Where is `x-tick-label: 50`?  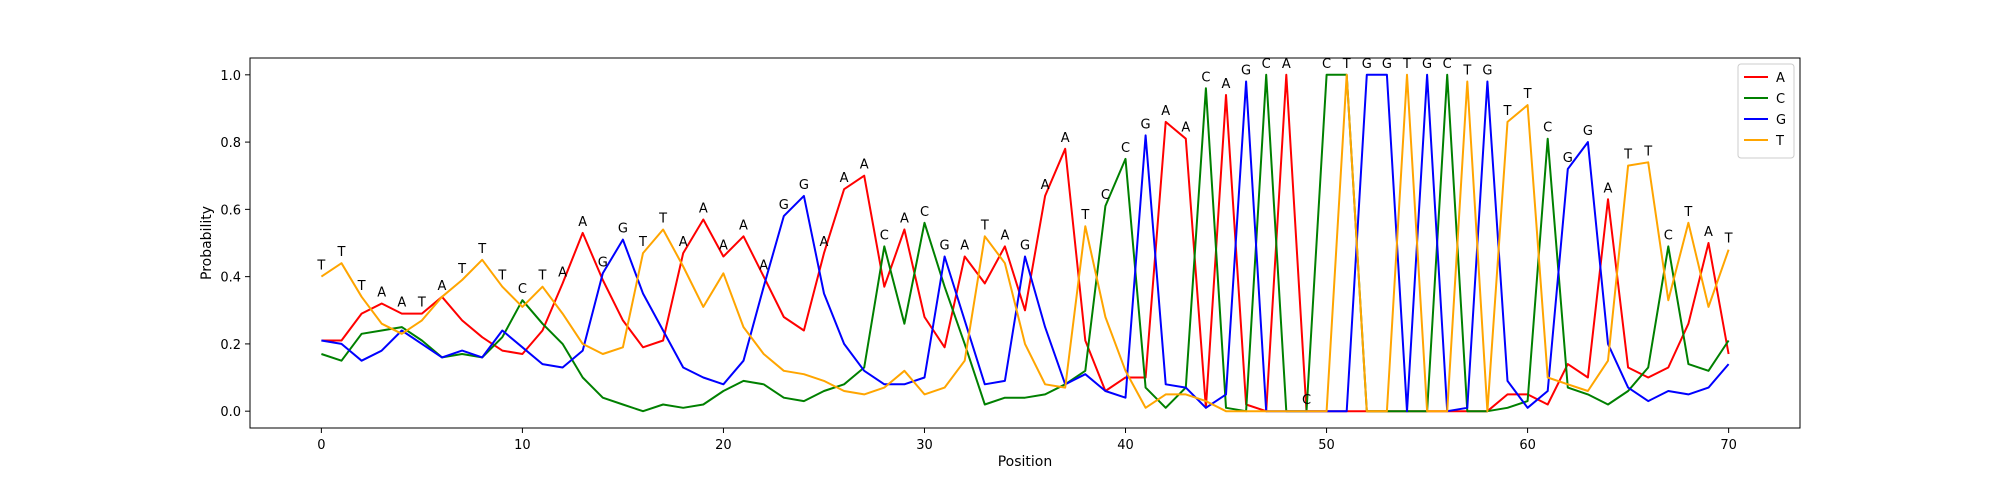
x-tick-label: 50 is located at coordinates (1326, 445).